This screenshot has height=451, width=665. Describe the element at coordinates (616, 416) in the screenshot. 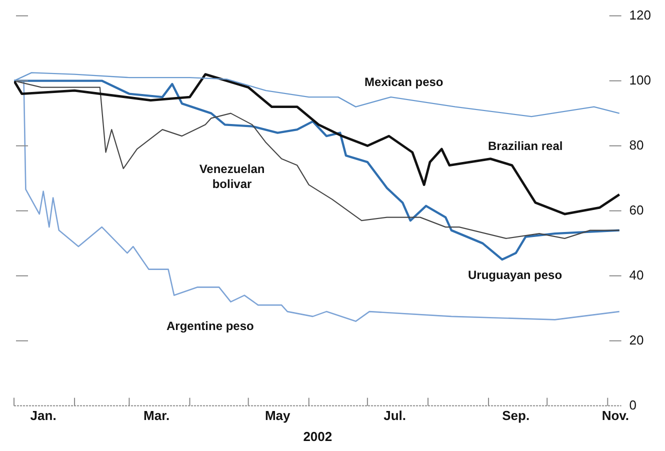

I see `x-tick-label: Nov.` at that location.